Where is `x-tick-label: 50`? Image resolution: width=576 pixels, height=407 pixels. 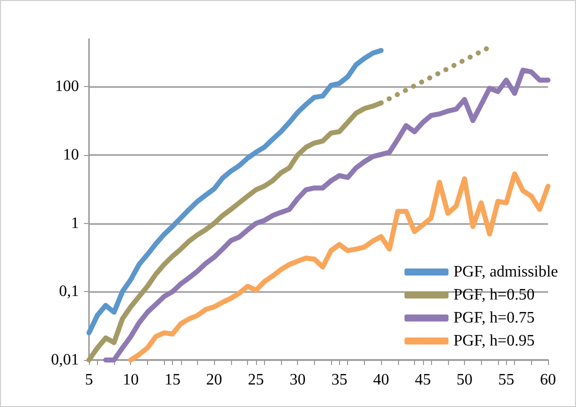 x-tick-label: 50 is located at coordinates (464, 380).